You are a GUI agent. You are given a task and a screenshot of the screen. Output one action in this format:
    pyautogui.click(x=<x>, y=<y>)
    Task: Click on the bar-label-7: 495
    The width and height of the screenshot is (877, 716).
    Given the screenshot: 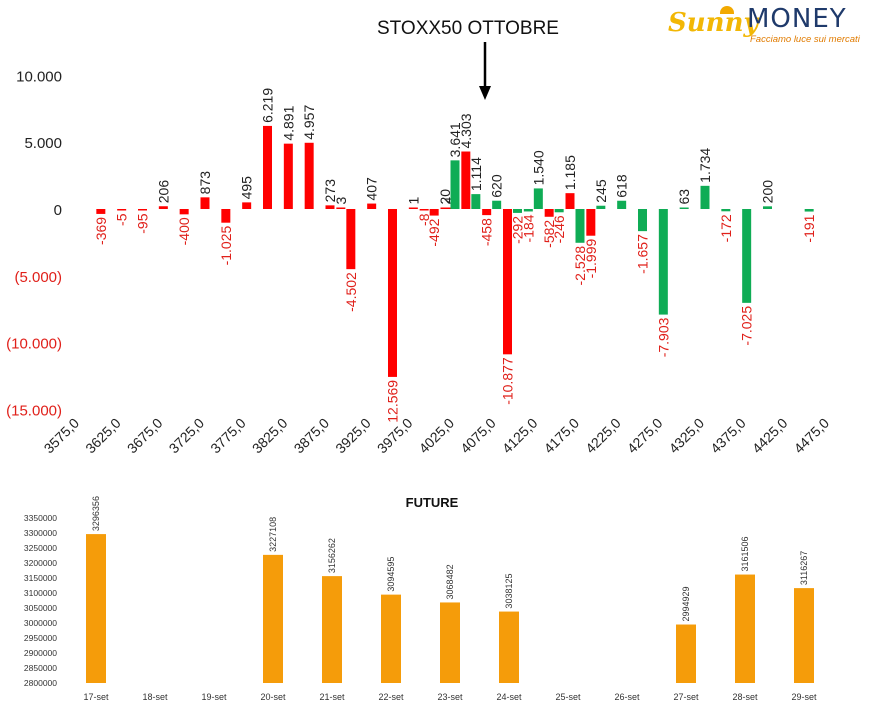 What is the action you would take?
    pyautogui.click(x=247, y=188)
    